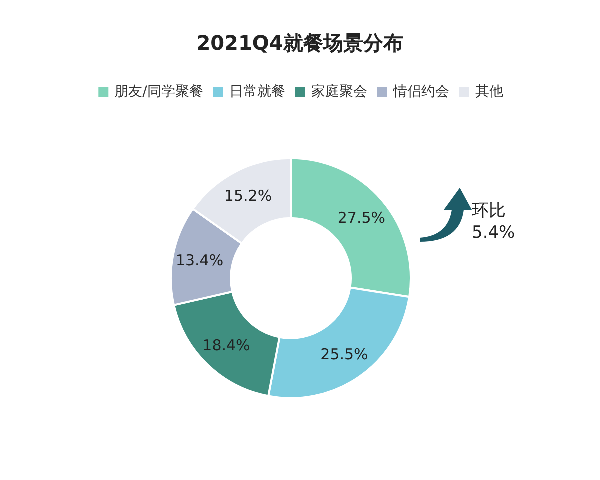 The height and width of the screenshot is (480, 600). What do you see at coordinates (362, 218) in the screenshot?
I see `data-label: 27.5%` at bounding box center [362, 218].